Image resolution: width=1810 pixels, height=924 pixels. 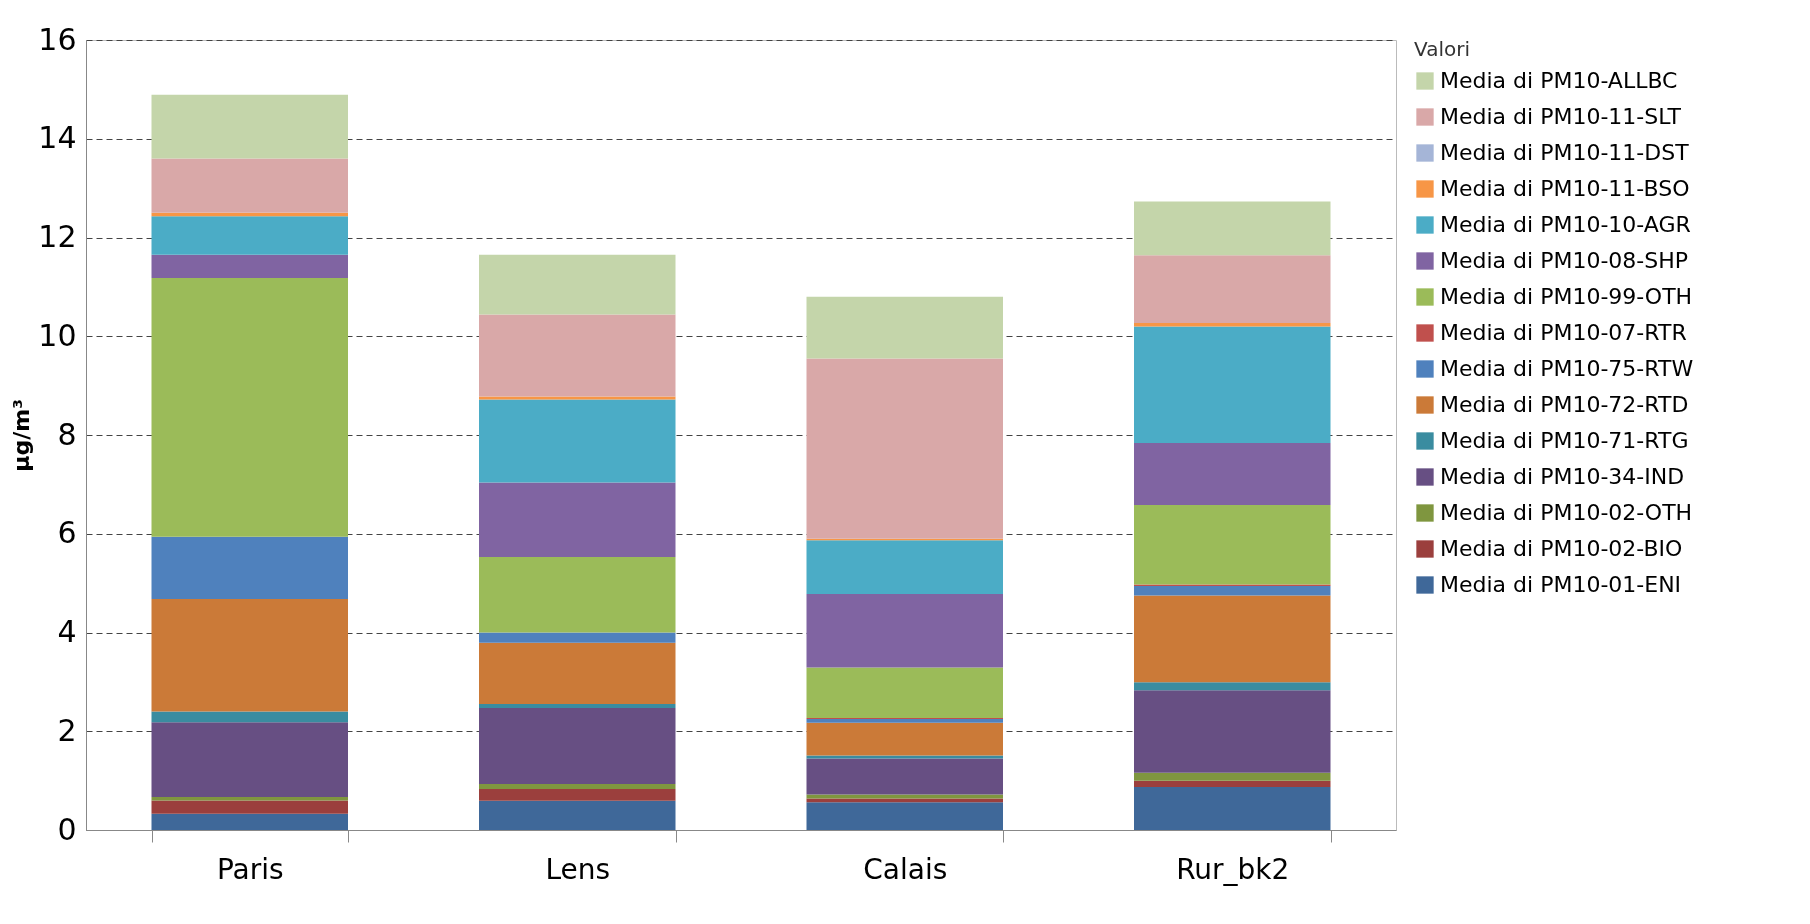 I want to click on legend-label: Media di PM10-07-RTR, so click(x=1563, y=332).